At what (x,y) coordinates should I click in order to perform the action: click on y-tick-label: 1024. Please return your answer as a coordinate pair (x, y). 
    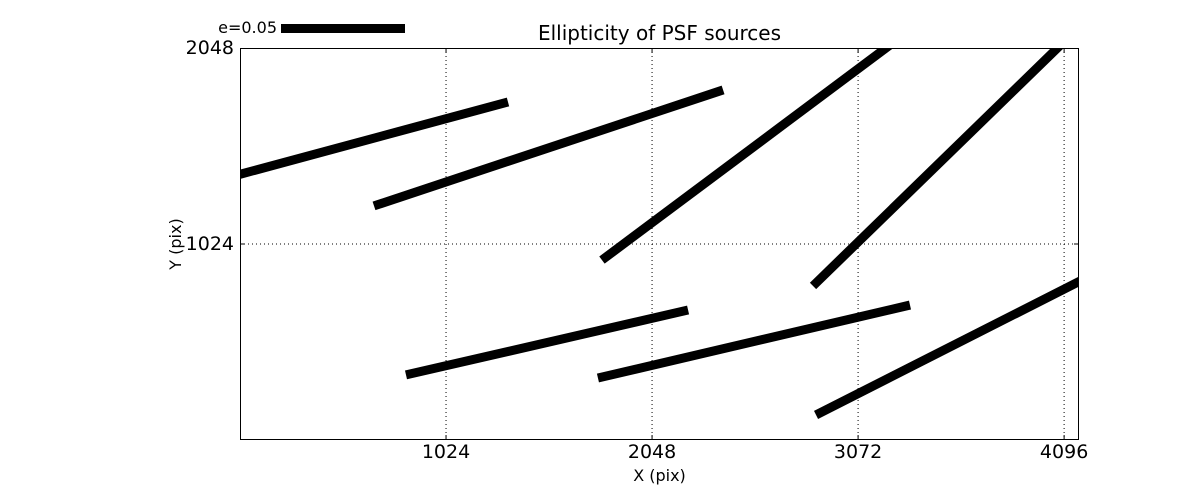
    Looking at the image, I should click on (209, 244).